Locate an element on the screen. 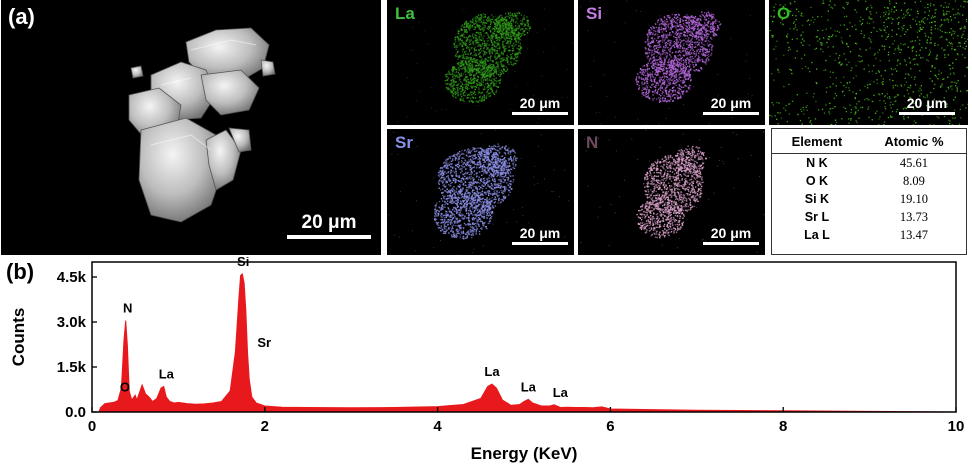  table-row: La L 13.47 is located at coordinates (869, 235).